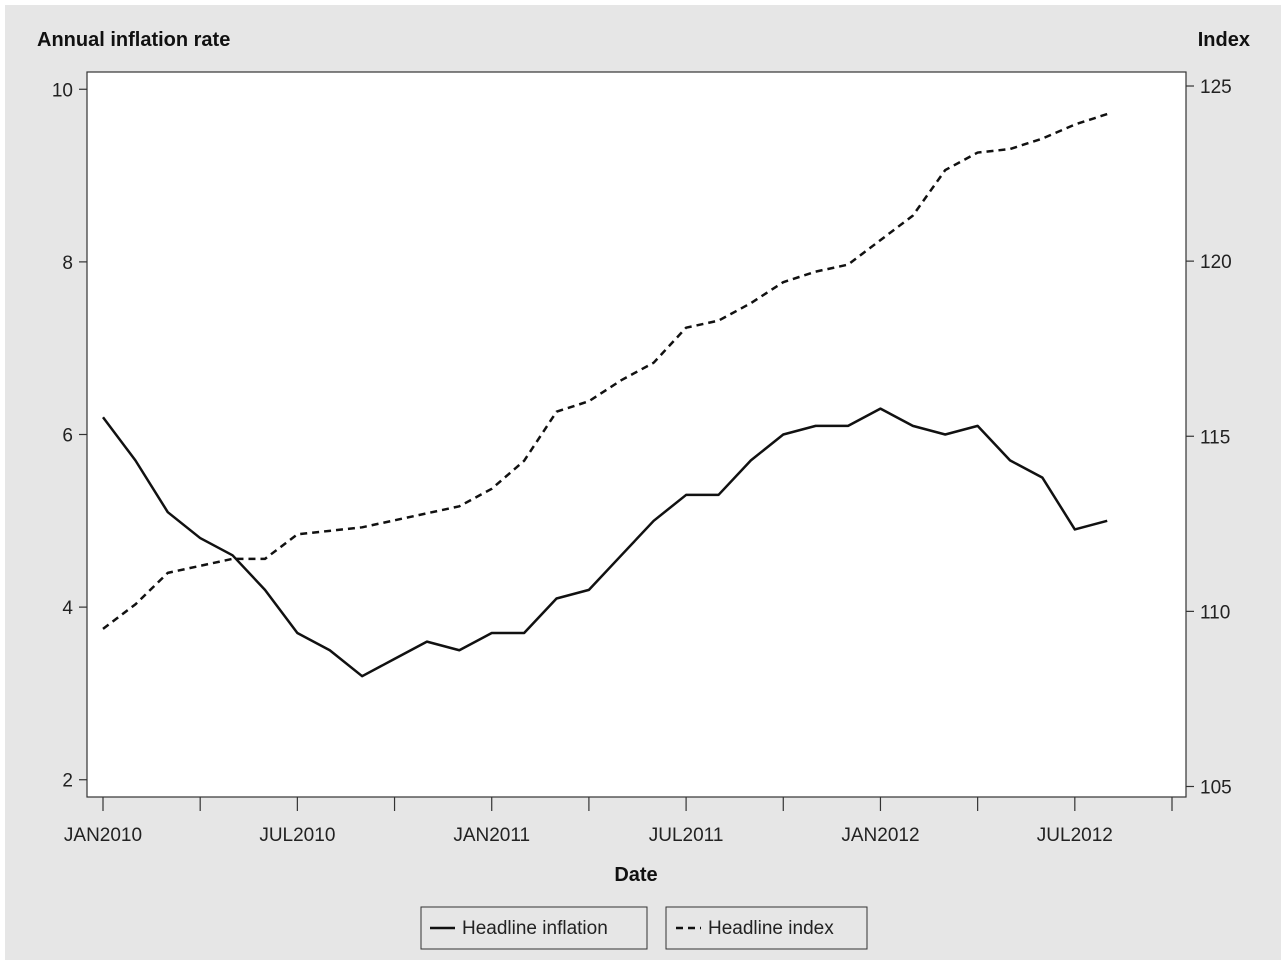 This screenshot has width=1284, height=964. I want to click on legend-box-index, so click(766, 928).